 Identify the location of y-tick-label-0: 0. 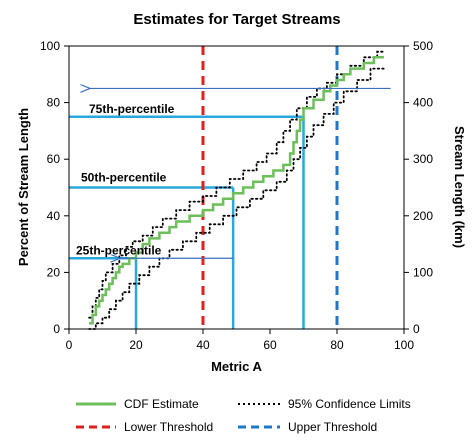
(56, 329).